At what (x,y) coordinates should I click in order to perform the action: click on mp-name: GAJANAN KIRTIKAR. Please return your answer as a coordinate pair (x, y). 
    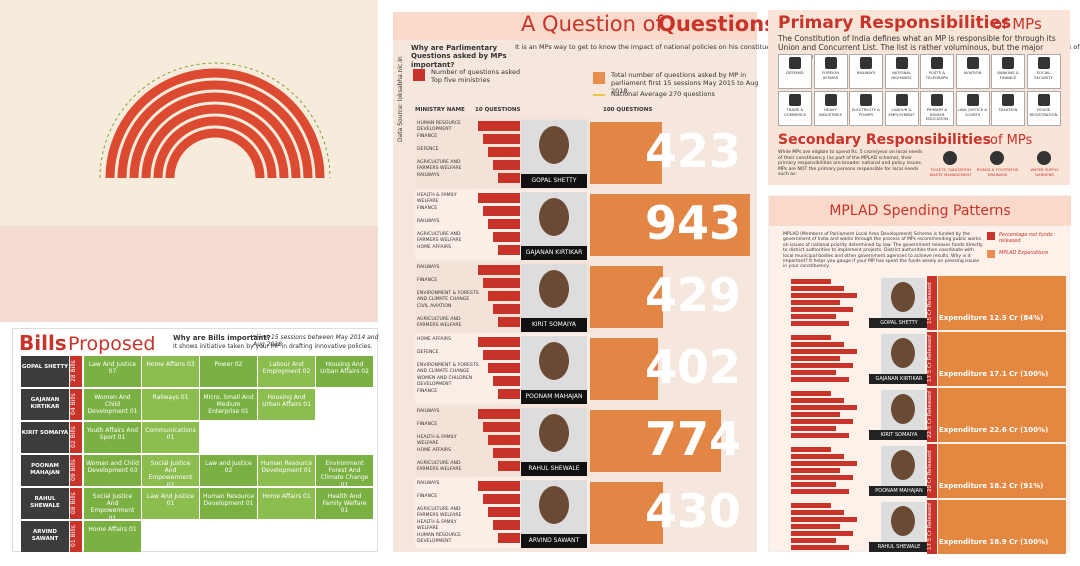
    Looking at the image, I should click on (554, 252).